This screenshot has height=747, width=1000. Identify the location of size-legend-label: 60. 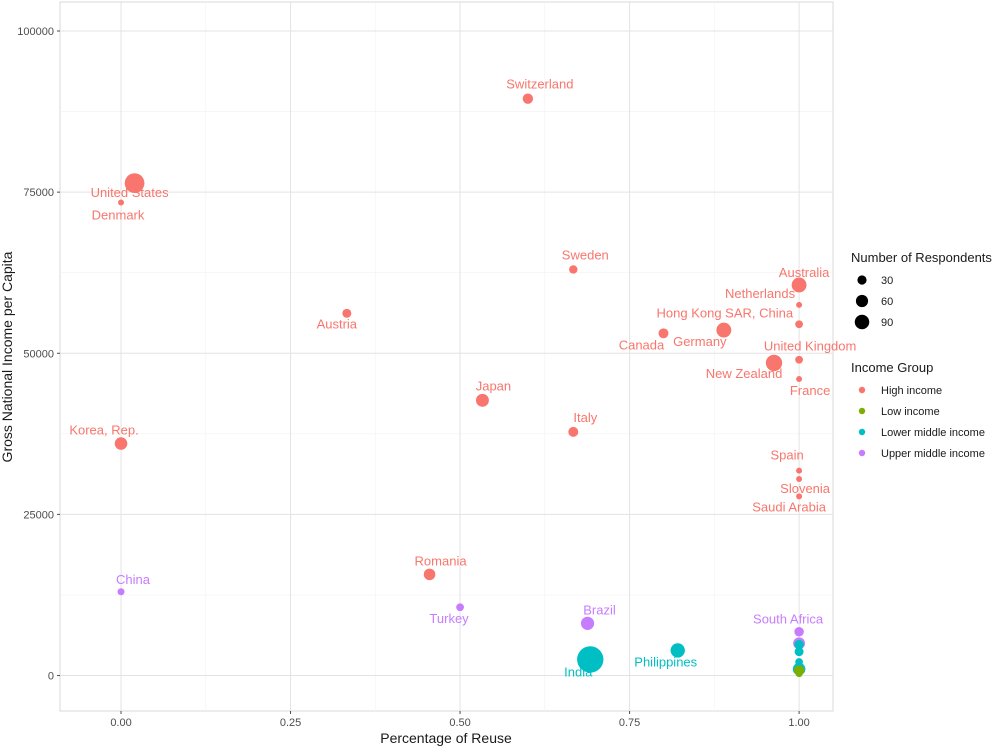
(887, 302).